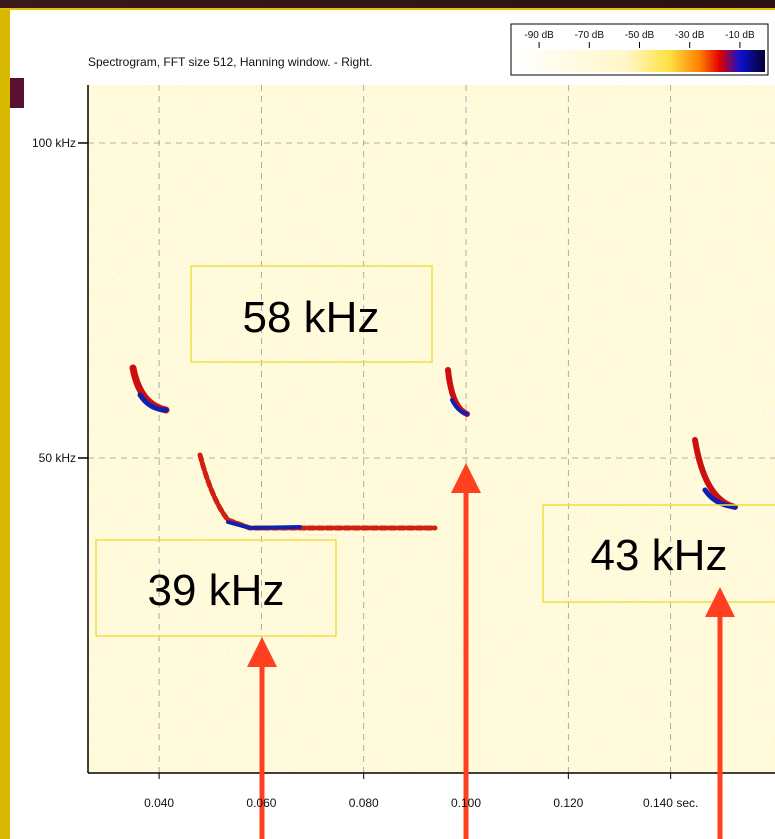  Describe the element at coordinates (54, 143) in the screenshot. I see `y-tick-label: 100 kHz` at that location.